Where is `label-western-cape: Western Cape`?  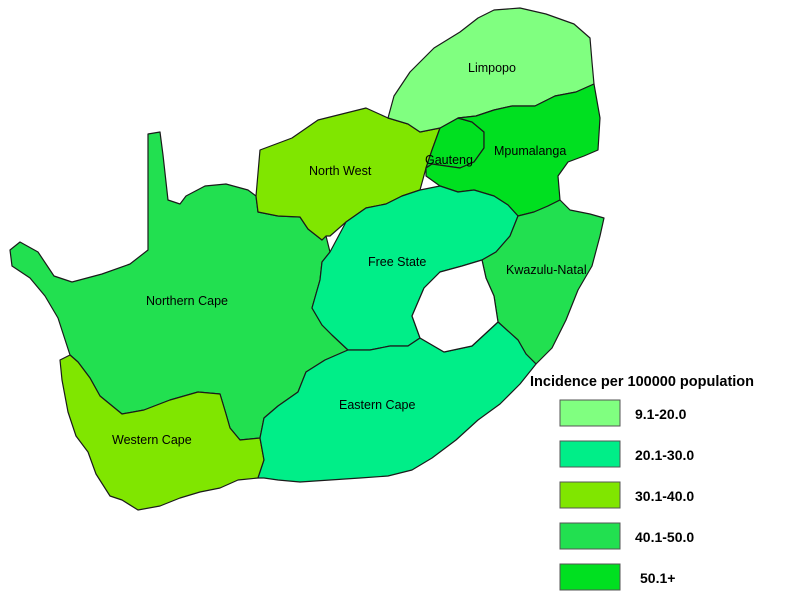 label-western-cape: Western Cape is located at coordinates (152, 440).